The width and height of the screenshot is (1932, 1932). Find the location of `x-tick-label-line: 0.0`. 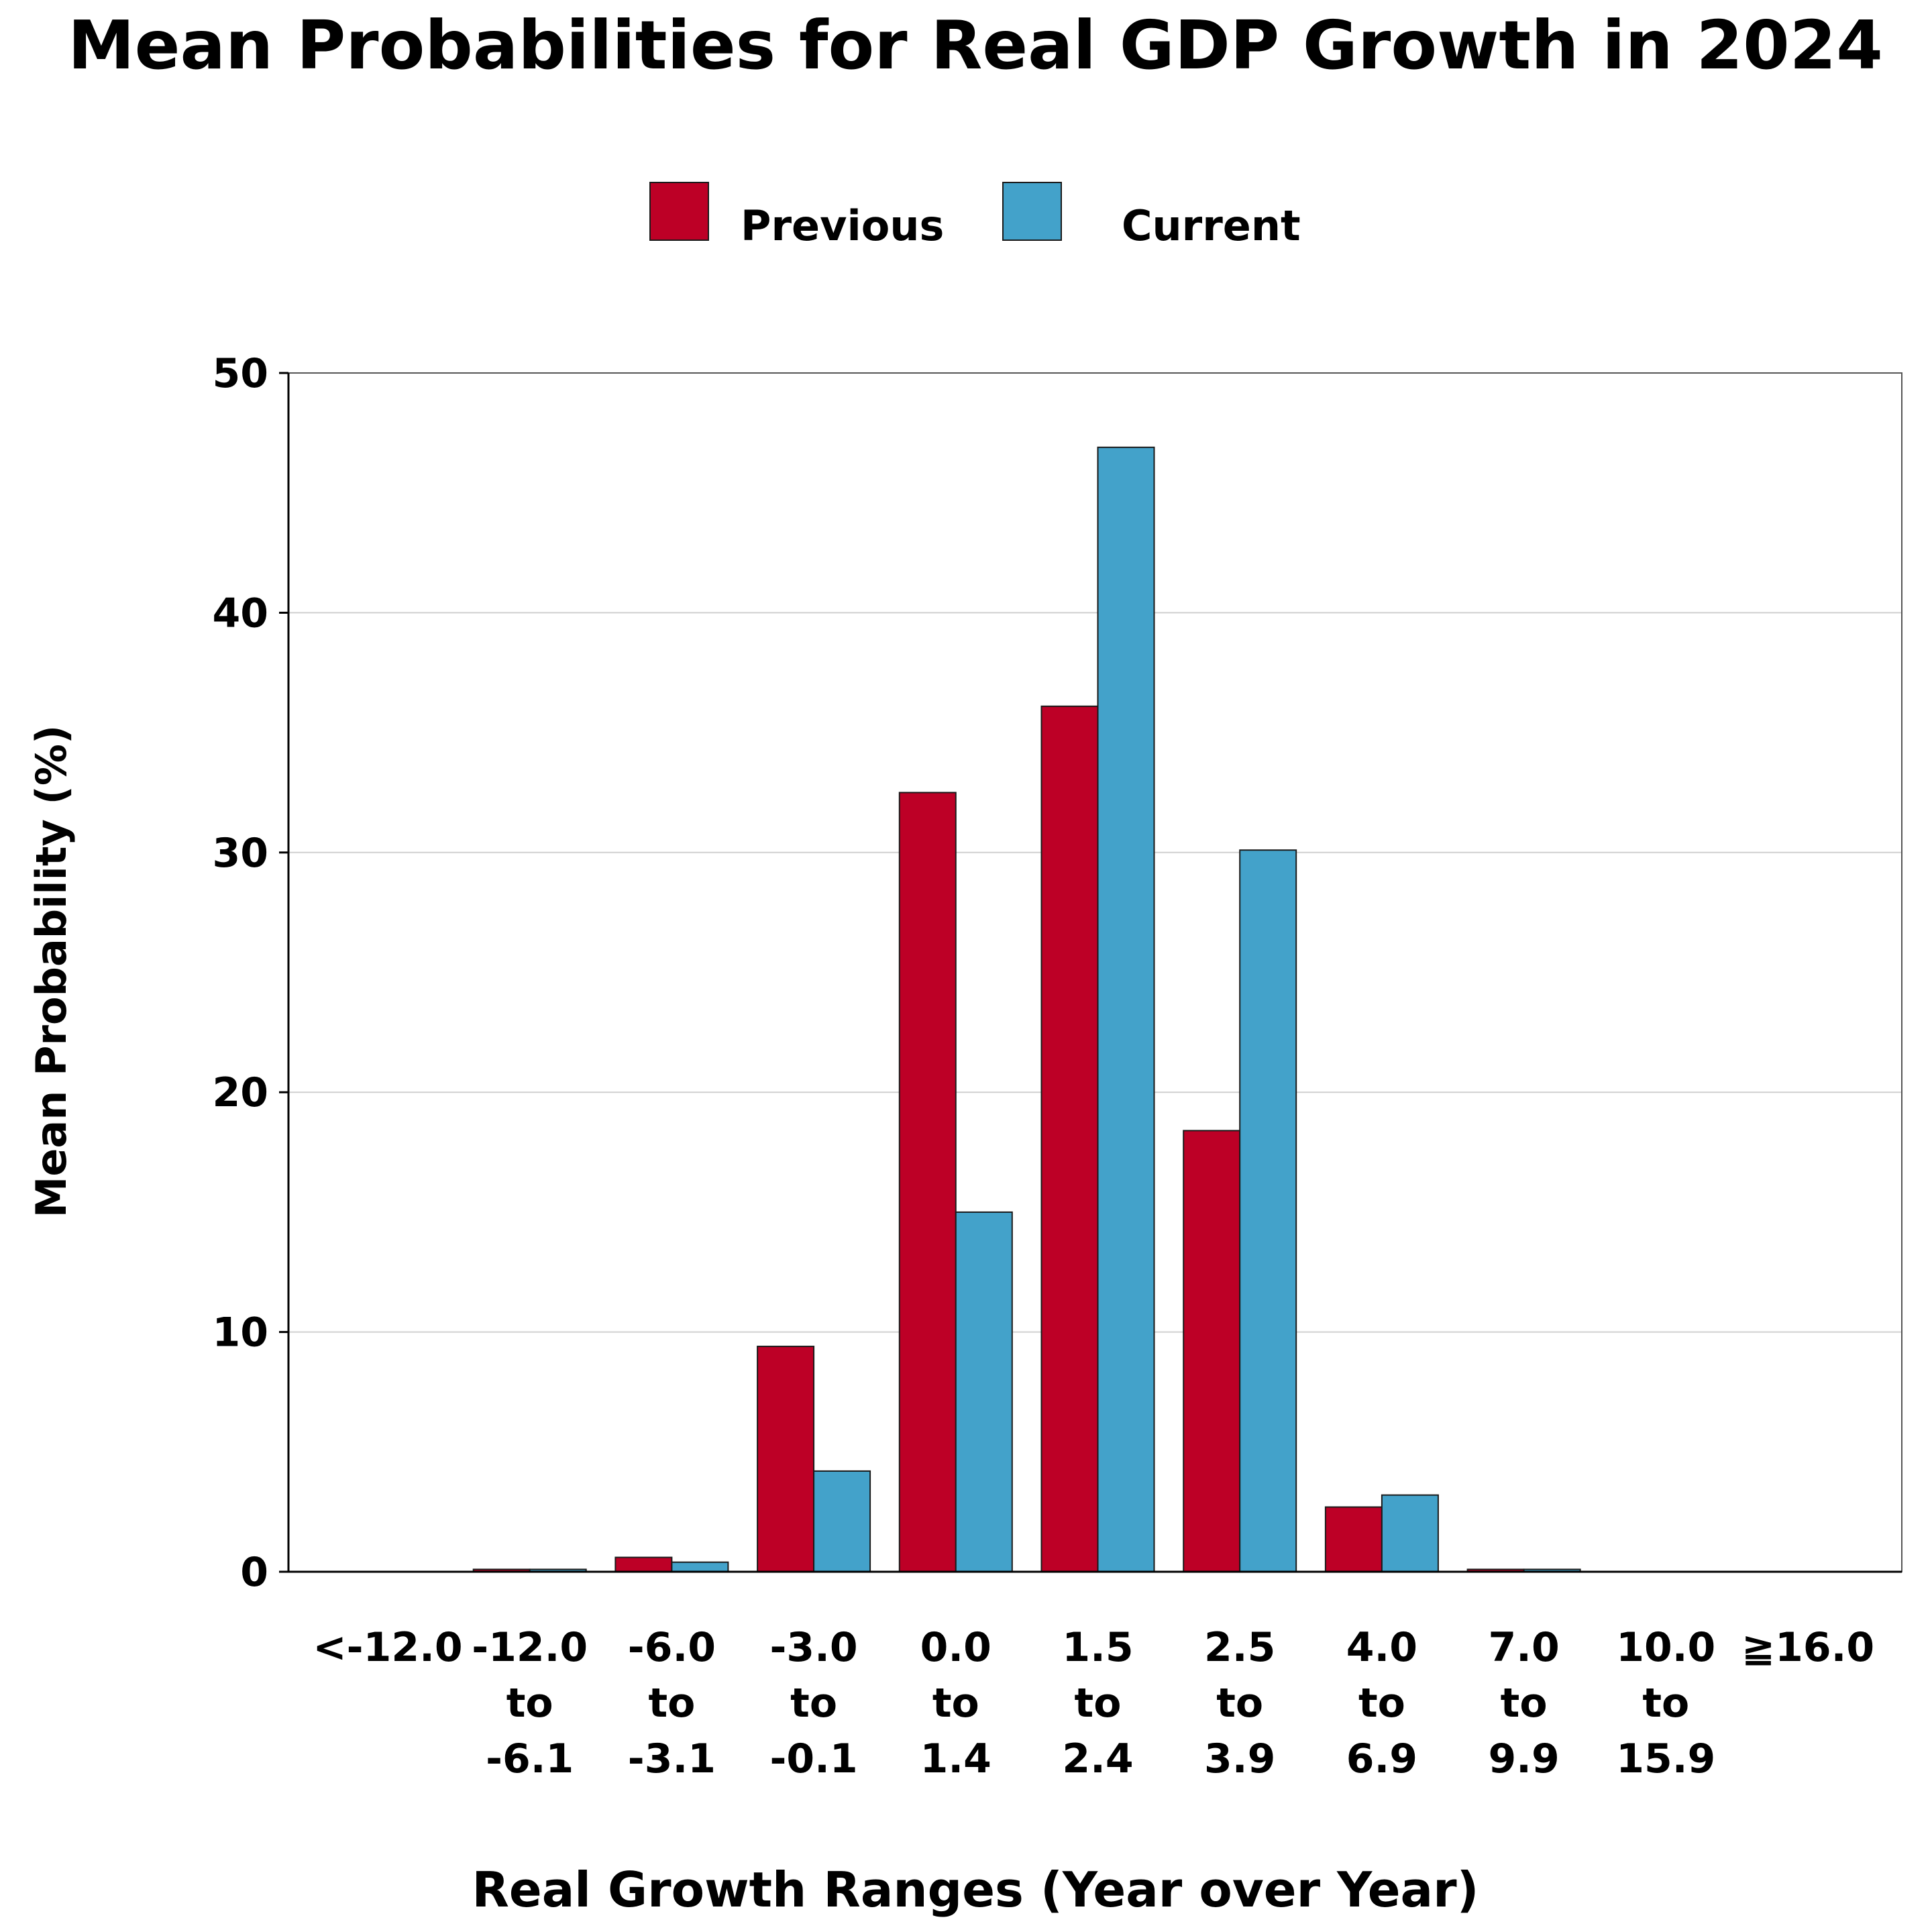

x-tick-label-line: 0.0 is located at coordinates (955, 1647).